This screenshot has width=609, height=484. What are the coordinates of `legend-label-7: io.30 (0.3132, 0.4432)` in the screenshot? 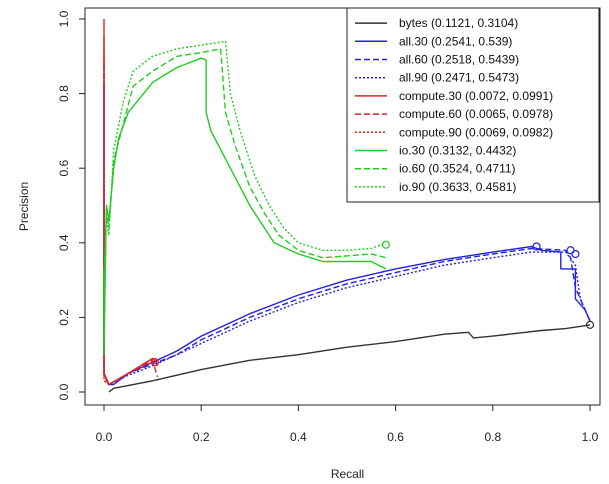 It's located at (457, 151).